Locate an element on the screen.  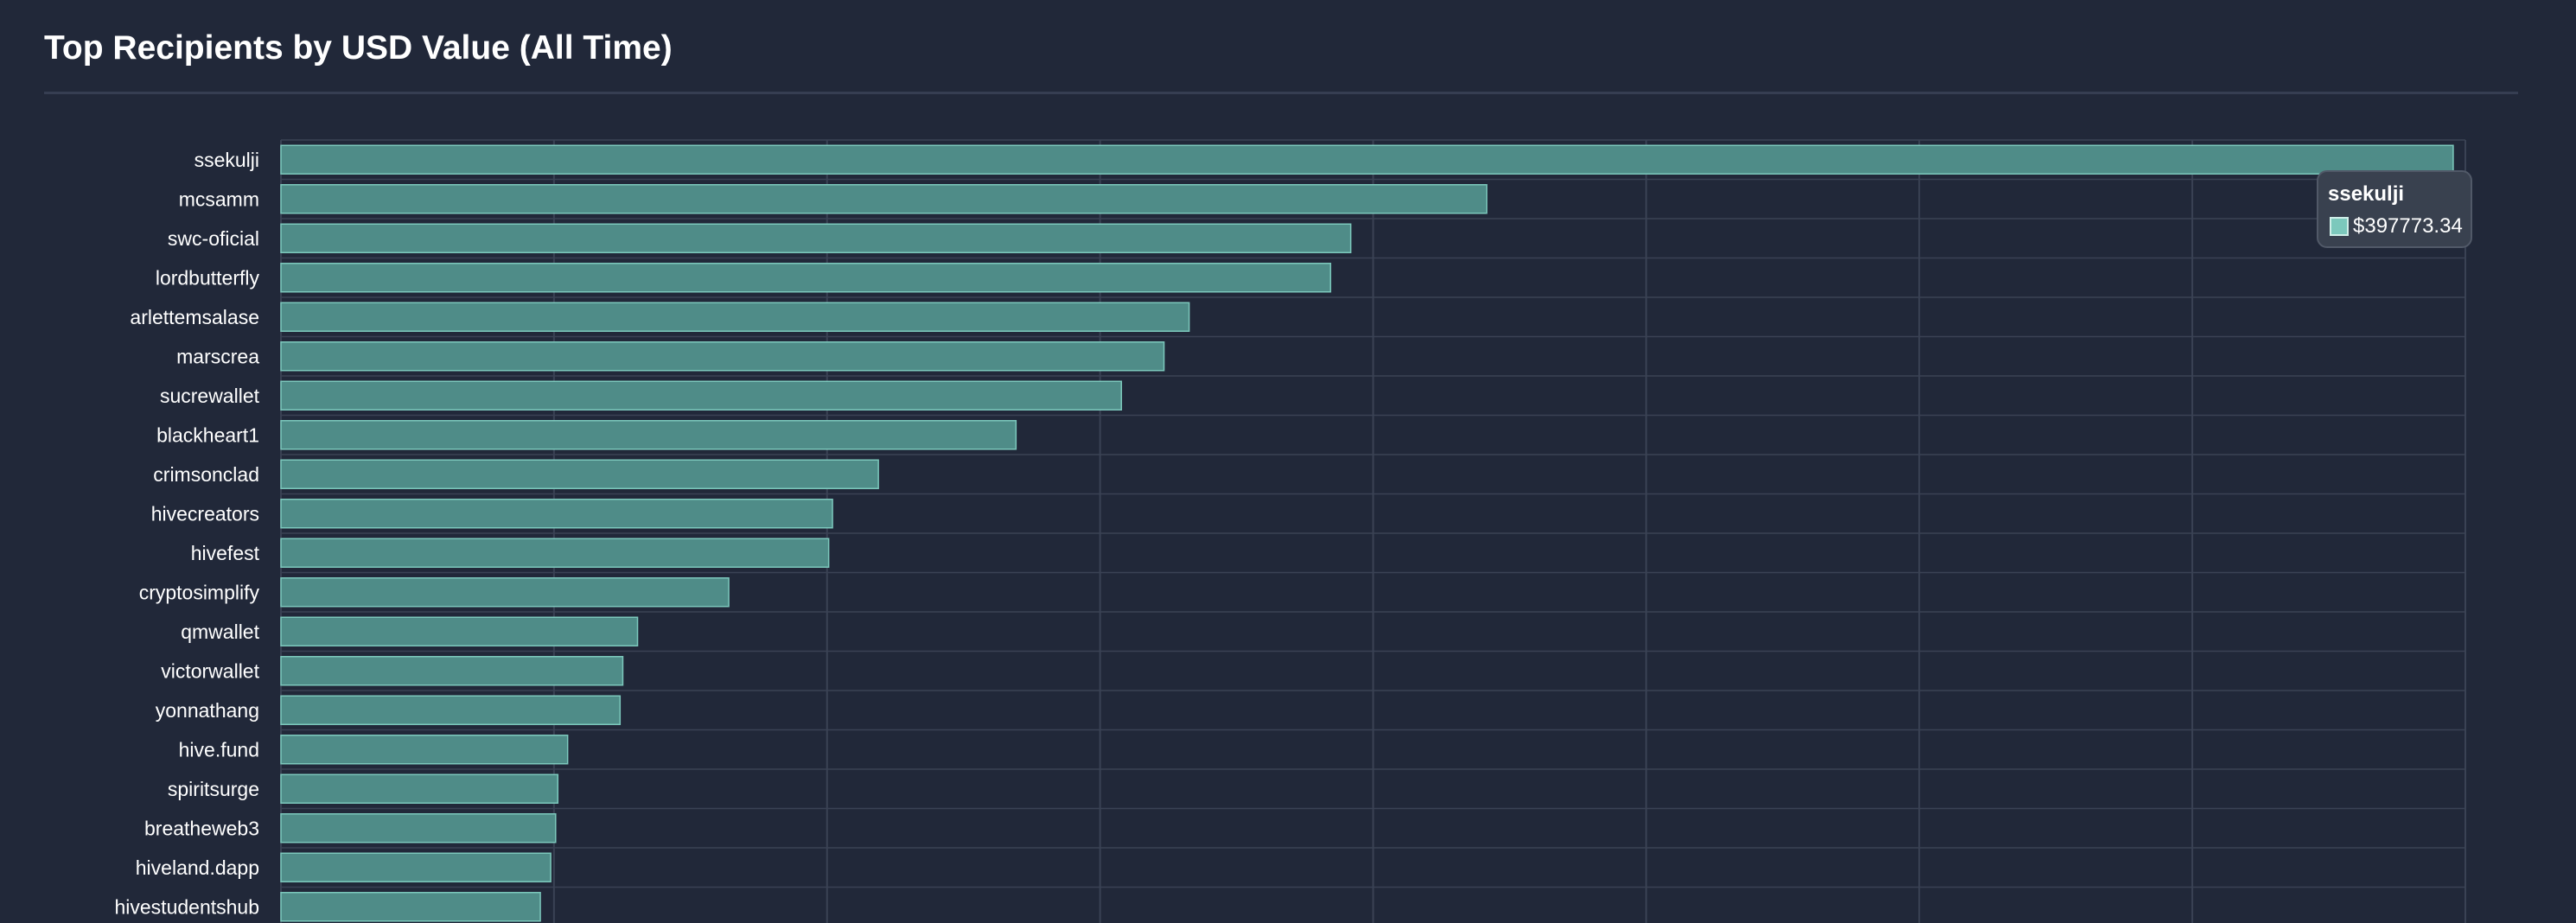
category-label: hiveland.dapp is located at coordinates (197, 867).